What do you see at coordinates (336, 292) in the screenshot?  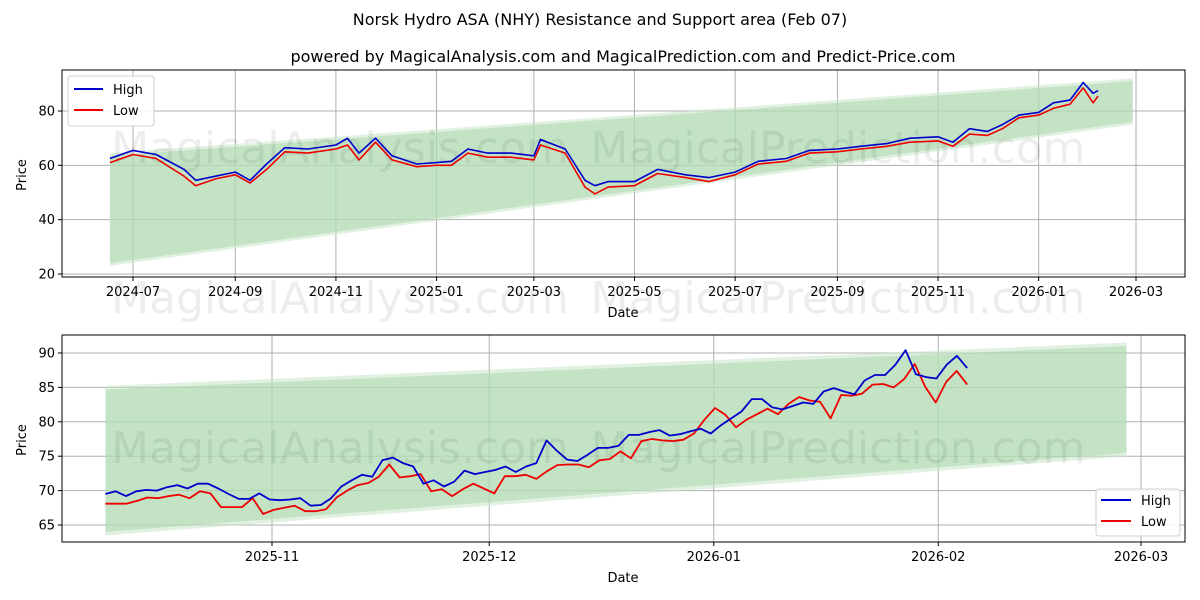 I see `x-tick-label: 2024-11` at bounding box center [336, 292].